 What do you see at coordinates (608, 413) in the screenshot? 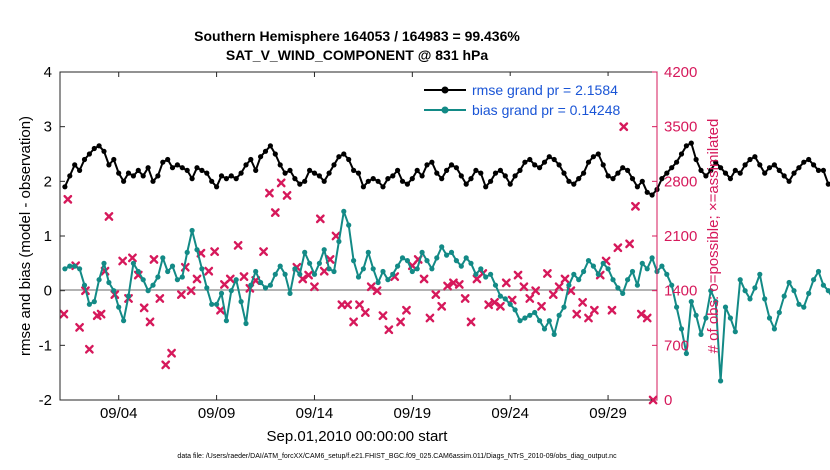
I see `x-tick-label: 09/29` at bounding box center [608, 413].